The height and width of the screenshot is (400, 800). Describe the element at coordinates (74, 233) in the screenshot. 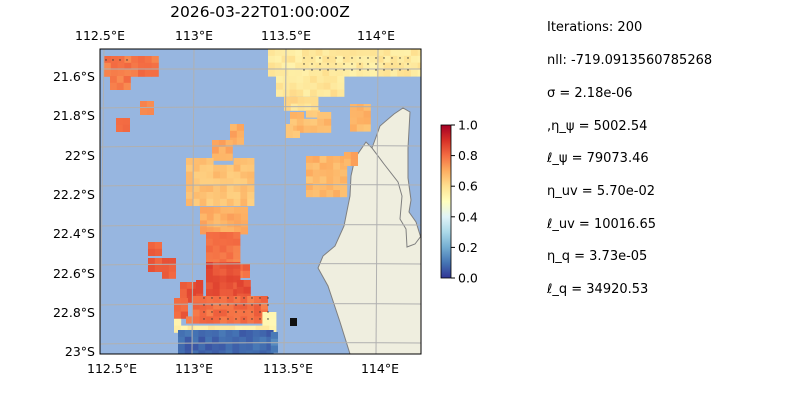

I see `lat-tick-label: 22.4°S` at that location.